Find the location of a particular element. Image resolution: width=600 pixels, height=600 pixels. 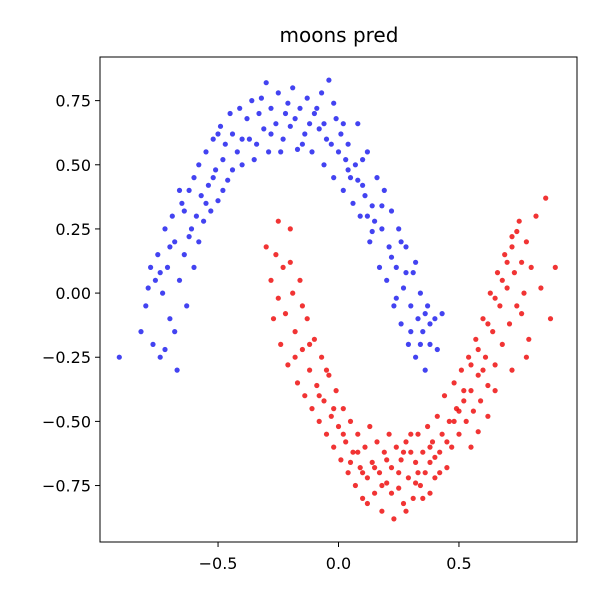

y-axis: −0.75 −0.50 −0.25 0.00 0.25 0.50 0.75 is located at coordinates (71, 294).